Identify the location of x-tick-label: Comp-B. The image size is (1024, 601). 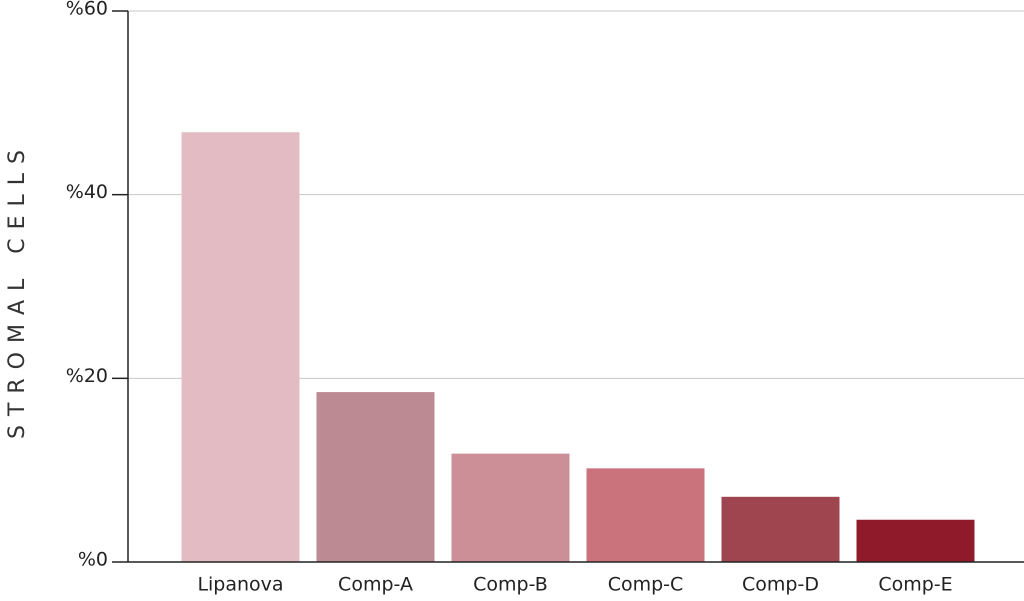
(510, 585).